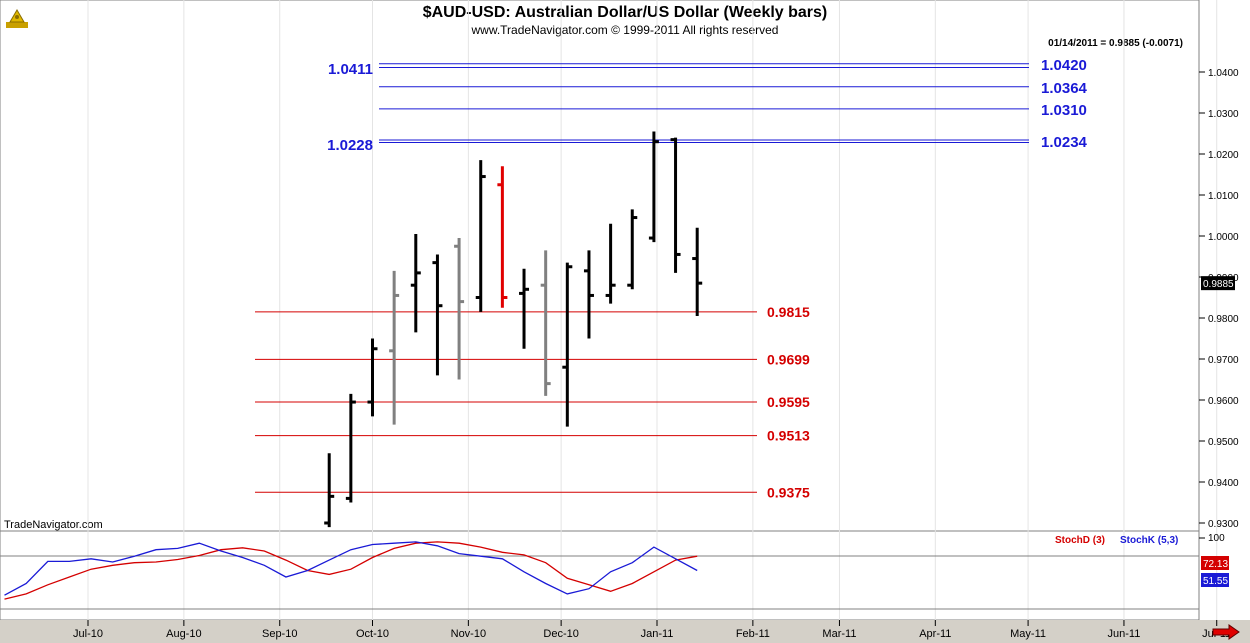  I want to click on y-tick-label: 0.9300, so click(1223, 524).